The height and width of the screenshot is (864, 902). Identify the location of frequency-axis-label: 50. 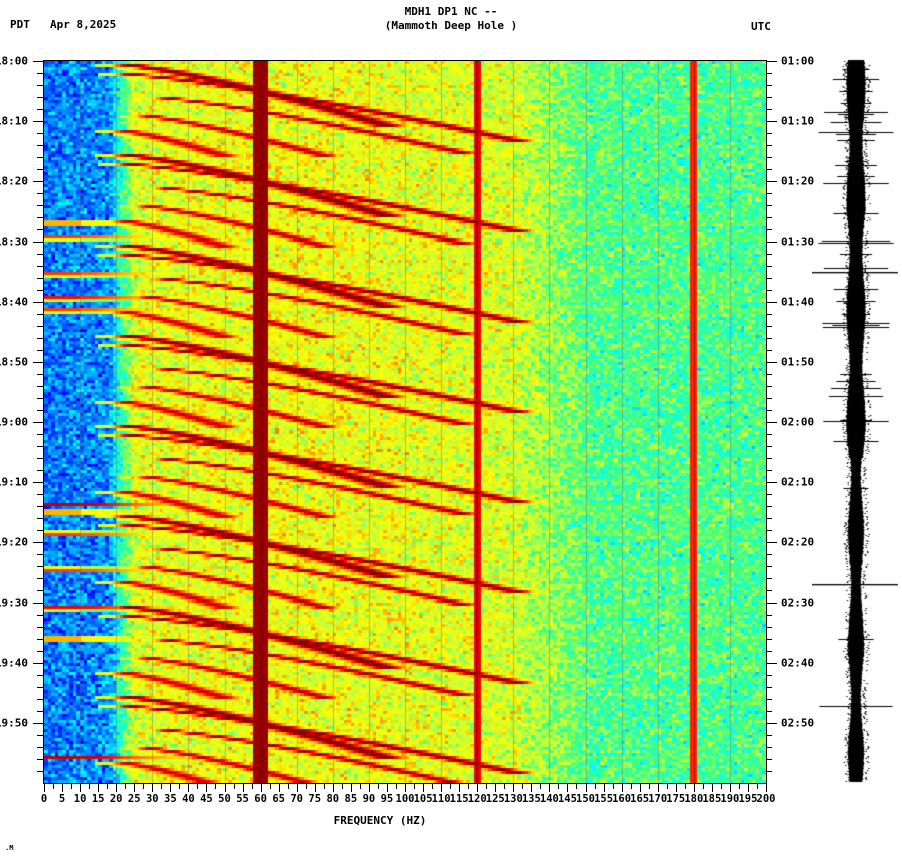
(224, 799).